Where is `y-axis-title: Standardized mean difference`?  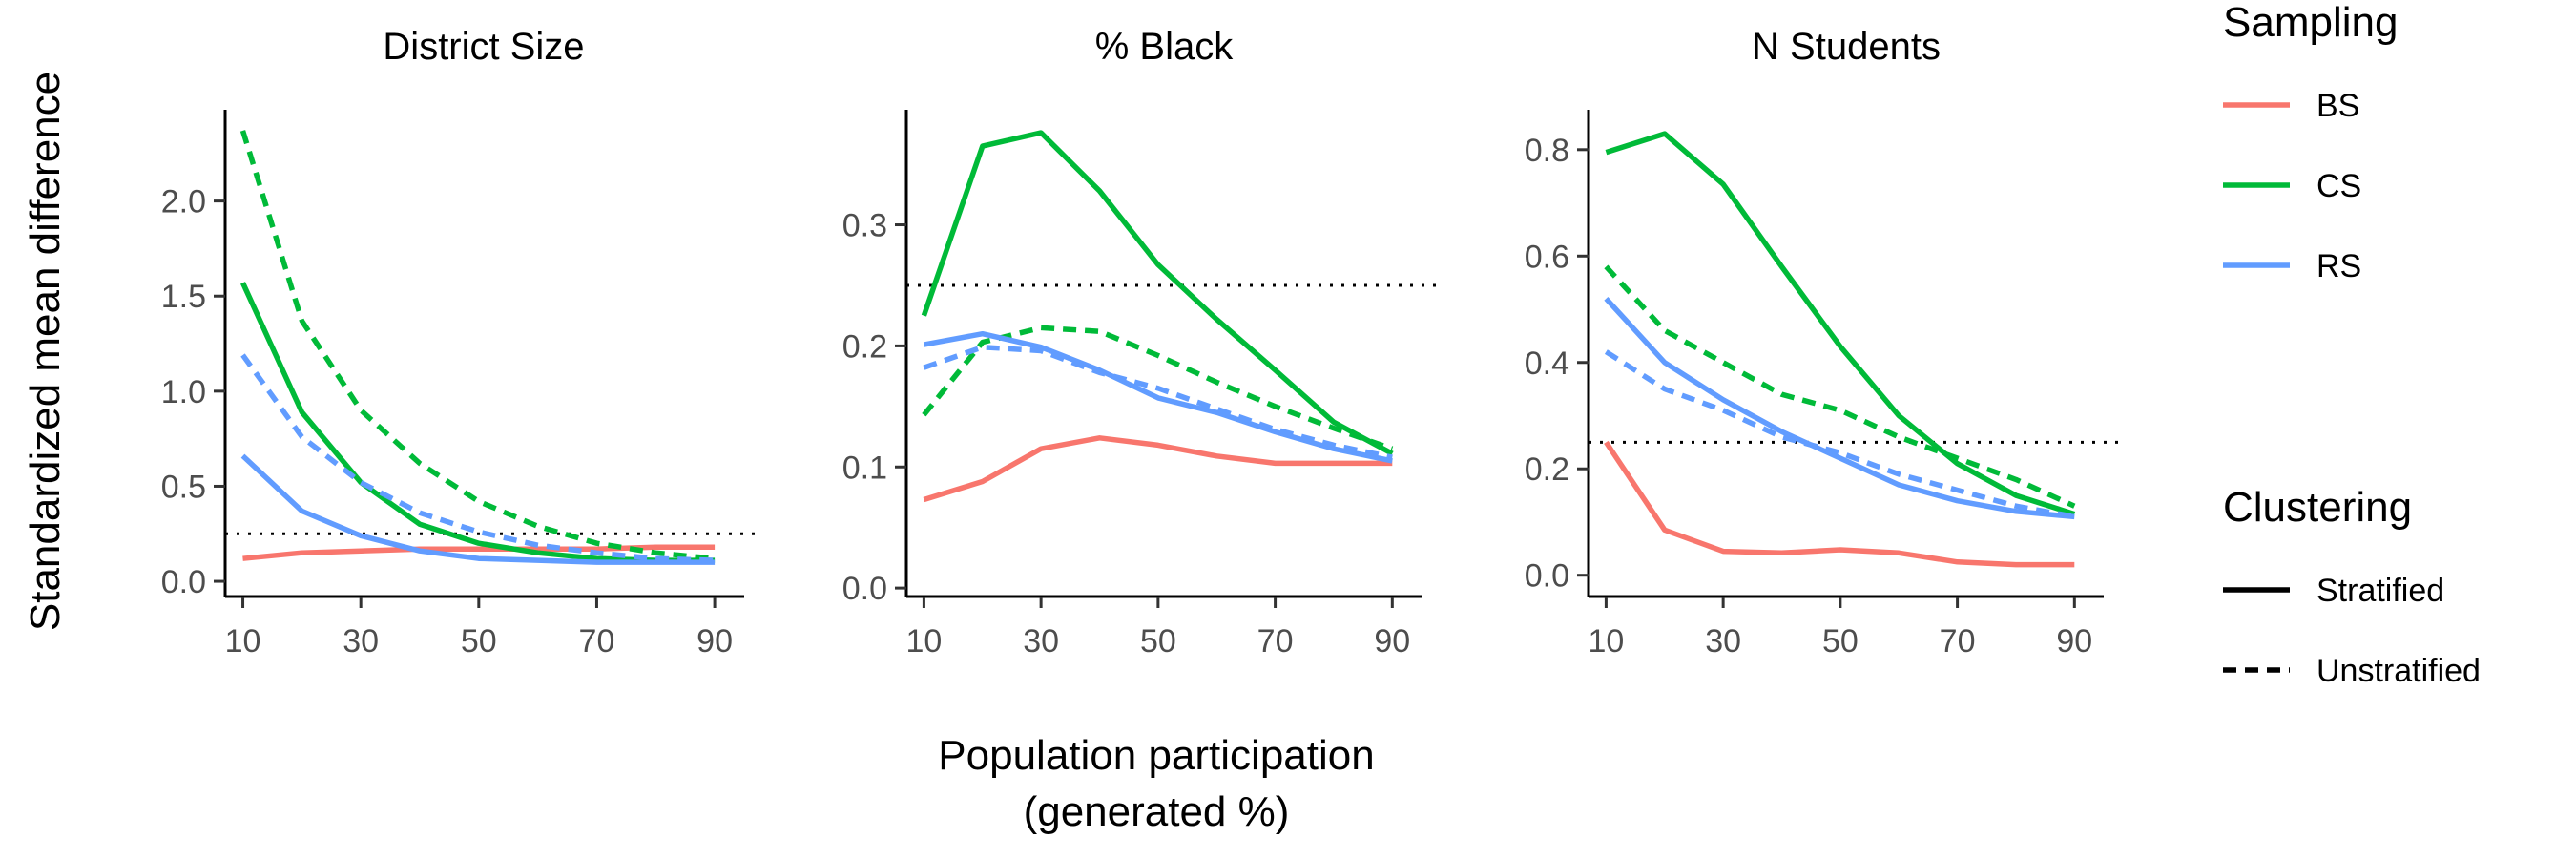 y-axis-title: Standardized mean difference is located at coordinates (45, 351).